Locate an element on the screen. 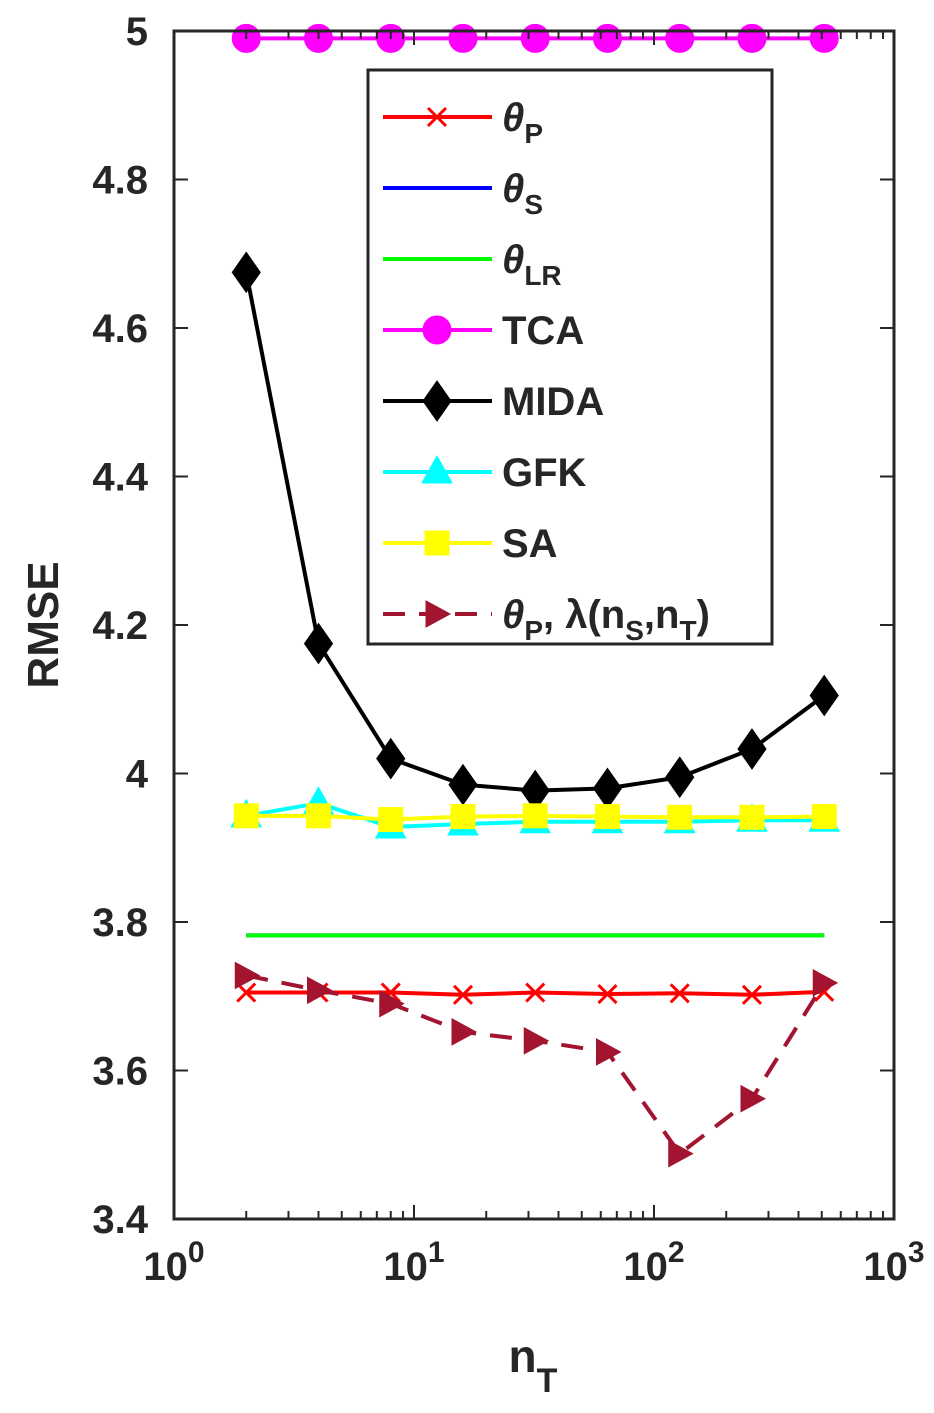  y-tick-label: 5 is located at coordinates (137, 32).